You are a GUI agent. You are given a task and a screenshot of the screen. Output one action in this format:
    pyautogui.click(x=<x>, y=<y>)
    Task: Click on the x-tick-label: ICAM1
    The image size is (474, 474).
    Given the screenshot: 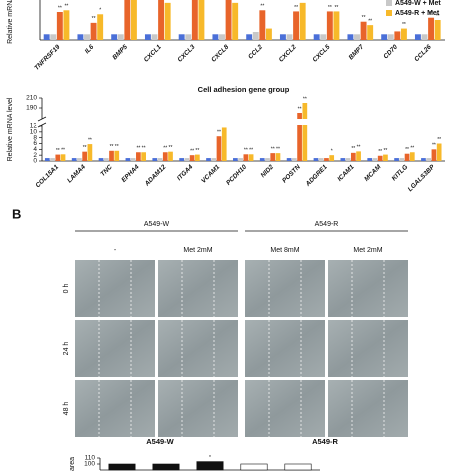 What is the action you would take?
    pyautogui.click(x=346, y=173)
    